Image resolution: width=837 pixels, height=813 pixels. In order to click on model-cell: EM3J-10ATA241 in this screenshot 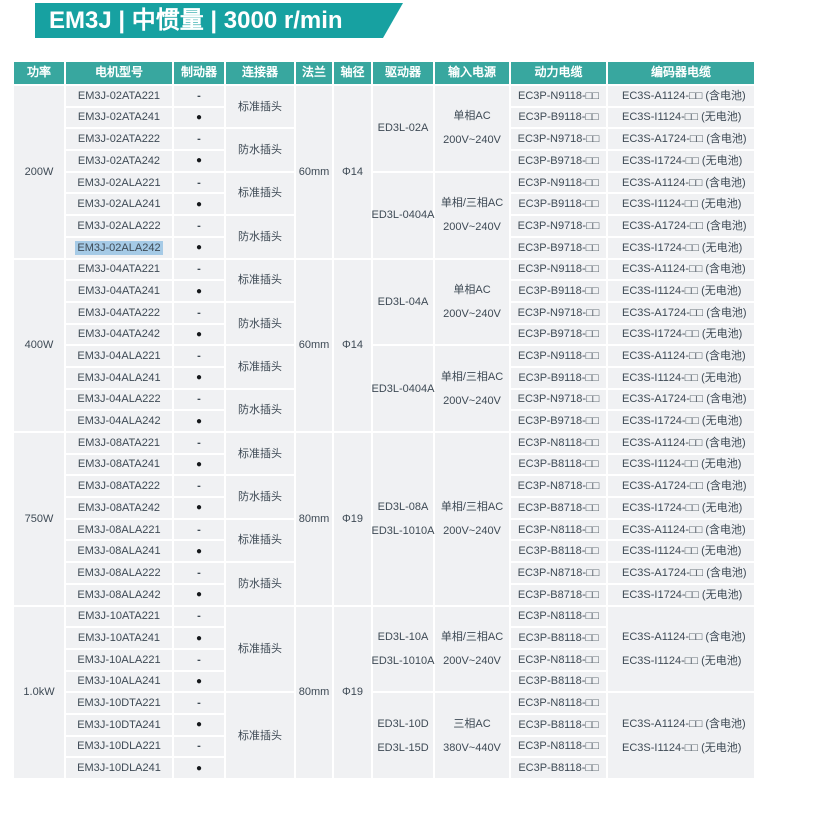, I will do `click(119, 638)`.